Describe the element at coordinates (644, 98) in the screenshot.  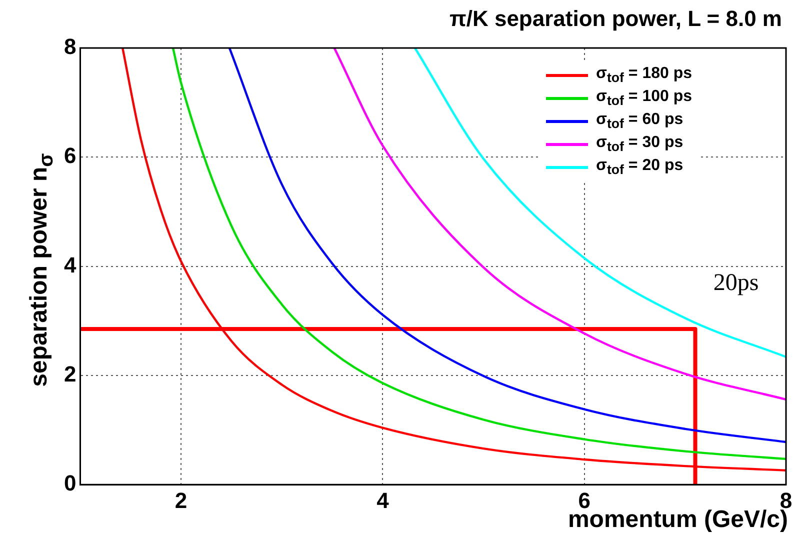
I see `legend-label: σ$_{tof}$ = 100 ps` at that location.